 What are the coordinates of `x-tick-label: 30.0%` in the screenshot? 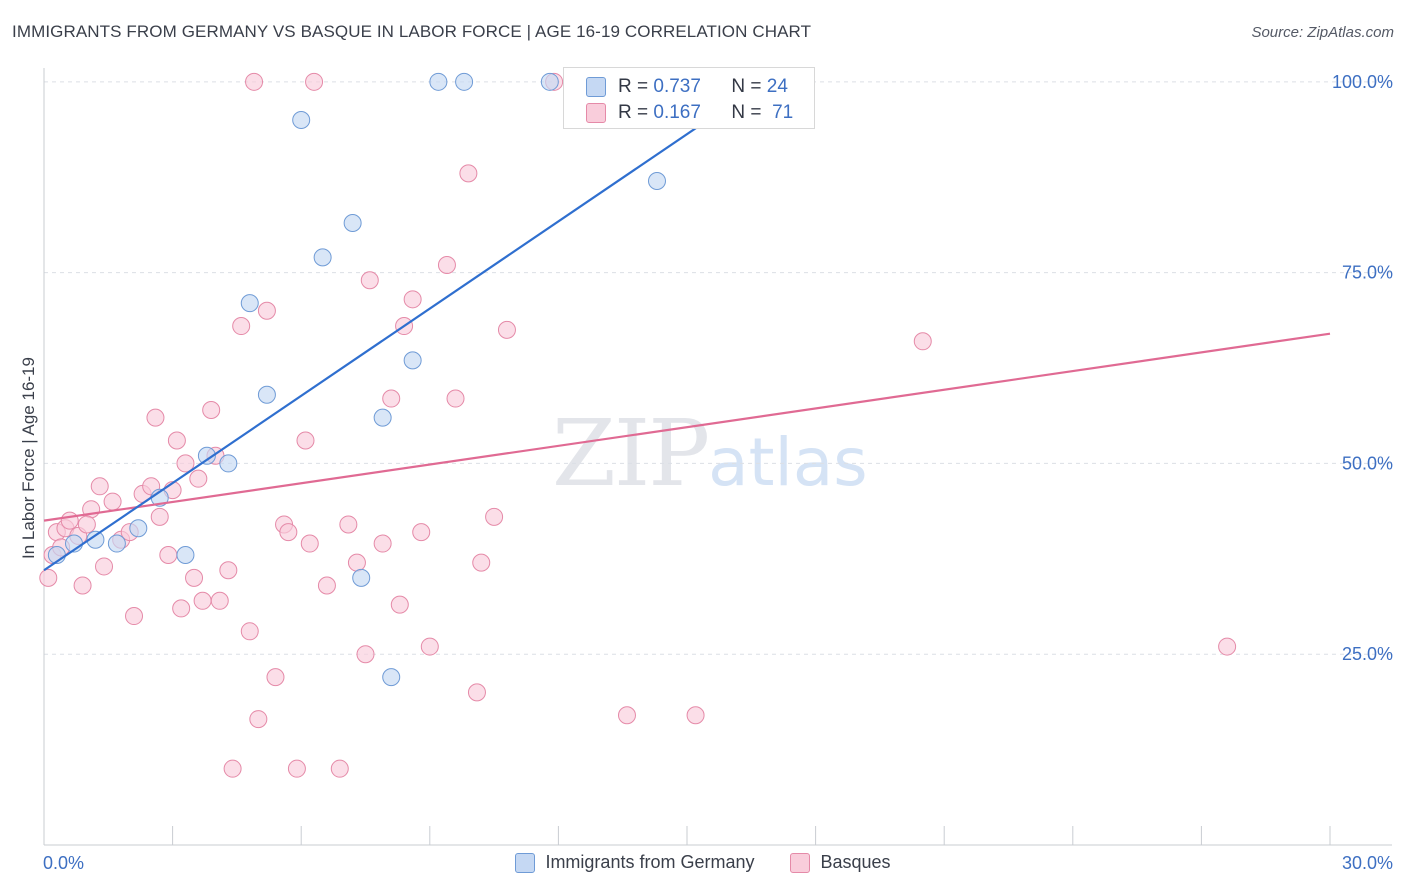 It's located at (1367, 863).